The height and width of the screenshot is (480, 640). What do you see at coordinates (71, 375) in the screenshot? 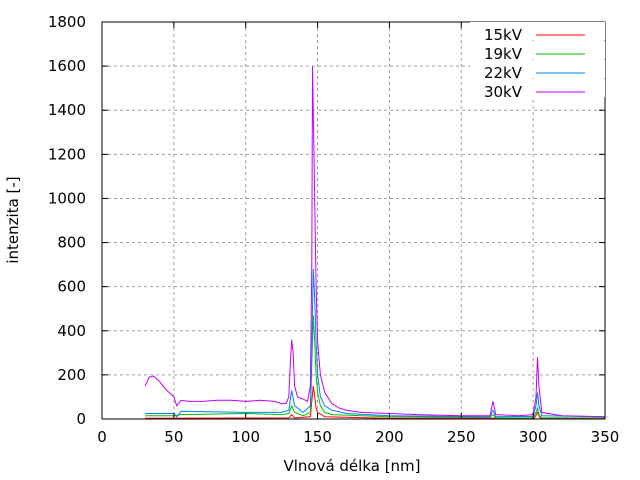
I see `y-tick-label: 200` at bounding box center [71, 375].